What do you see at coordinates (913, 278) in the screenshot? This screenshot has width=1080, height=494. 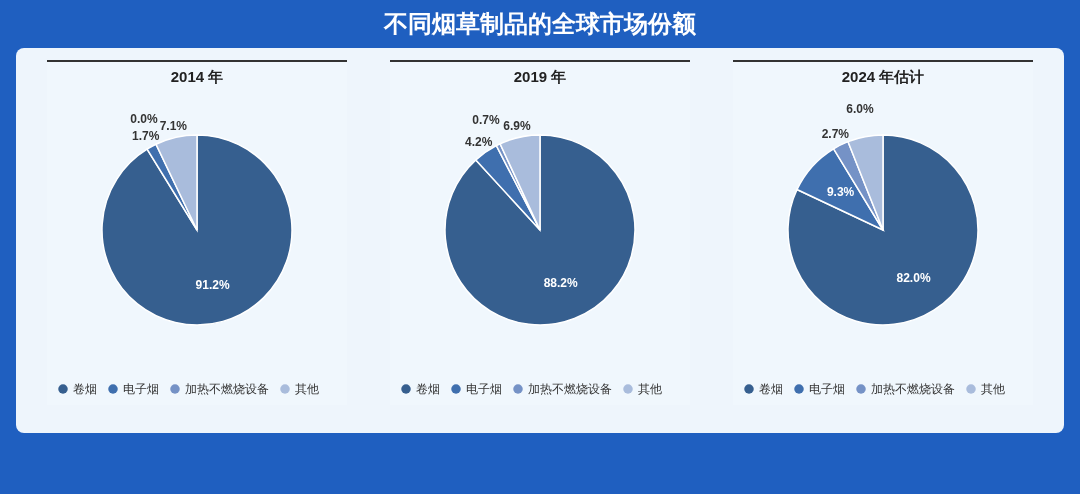 I see `data-label: 82.0%` at bounding box center [913, 278].